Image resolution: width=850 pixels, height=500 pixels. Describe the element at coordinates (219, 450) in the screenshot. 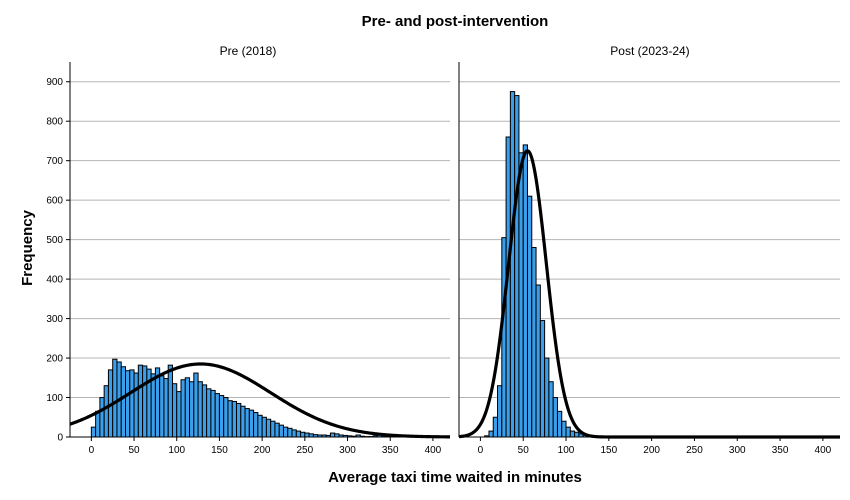

I see `x-tick-label-0-3: 150` at that location.